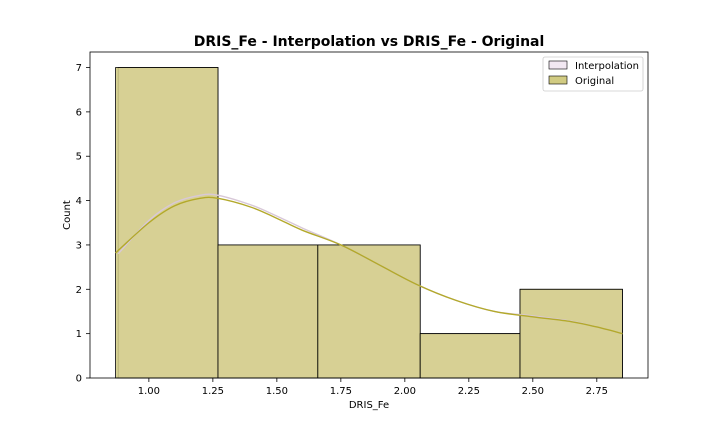 The image size is (720, 437). Describe the element at coordinates (79, 245) in the screenshot. I see `y-tick-label: 3` at that location.